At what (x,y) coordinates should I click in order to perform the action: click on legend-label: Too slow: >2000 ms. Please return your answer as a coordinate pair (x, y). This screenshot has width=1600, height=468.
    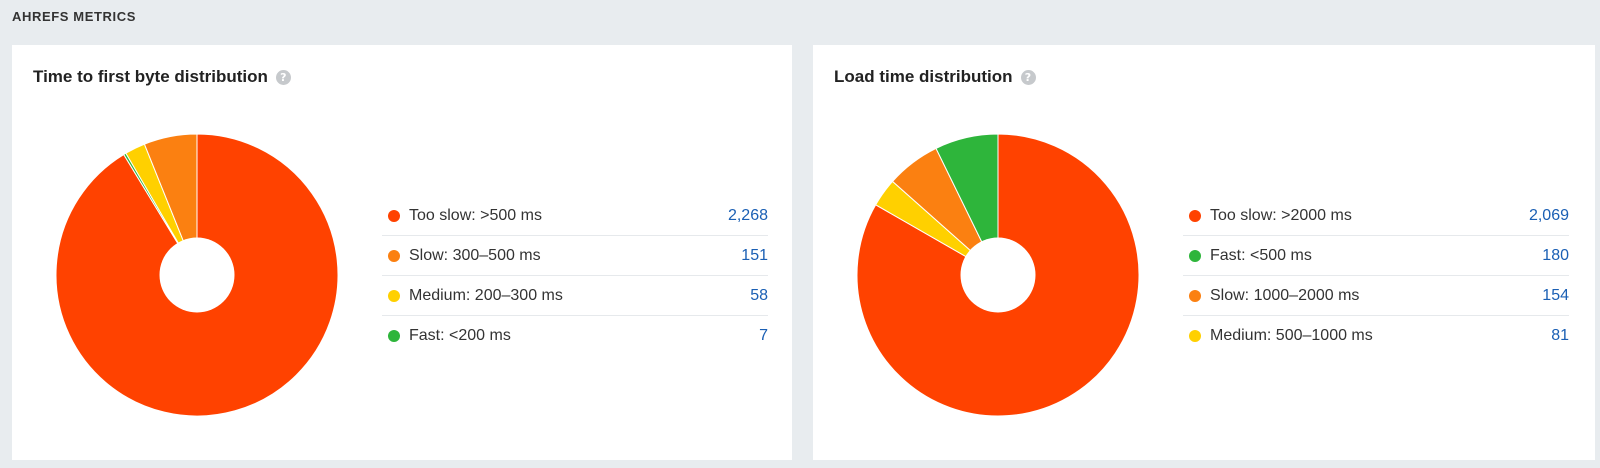
    Looking at the image, I should click on (1281, 215).